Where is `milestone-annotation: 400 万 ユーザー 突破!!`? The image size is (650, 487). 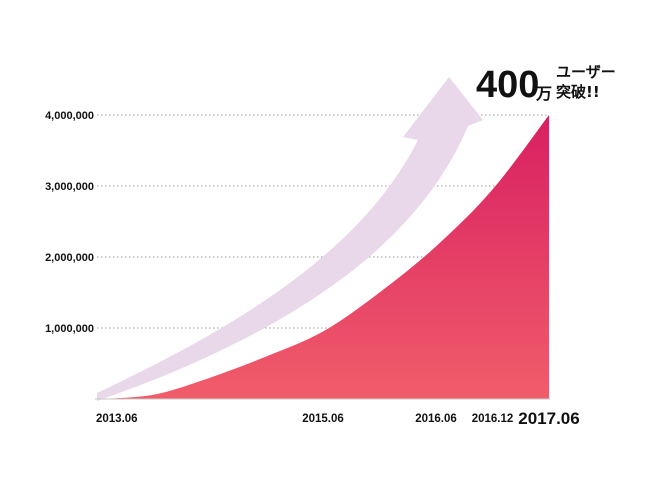 milestone-annotation: 400 万 ユーザー 突破!! is located at coordinates (546, 84).